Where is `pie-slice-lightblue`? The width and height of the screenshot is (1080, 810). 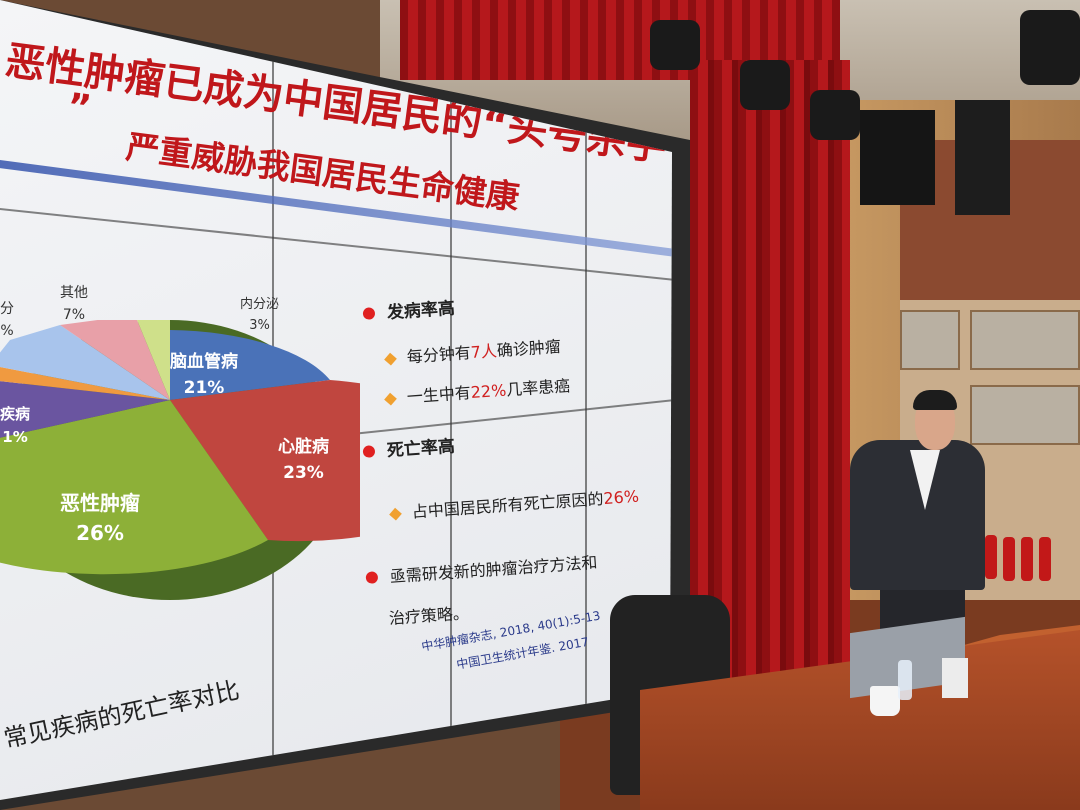
pie-slice-lightblue is located at coordinates (85, 362).